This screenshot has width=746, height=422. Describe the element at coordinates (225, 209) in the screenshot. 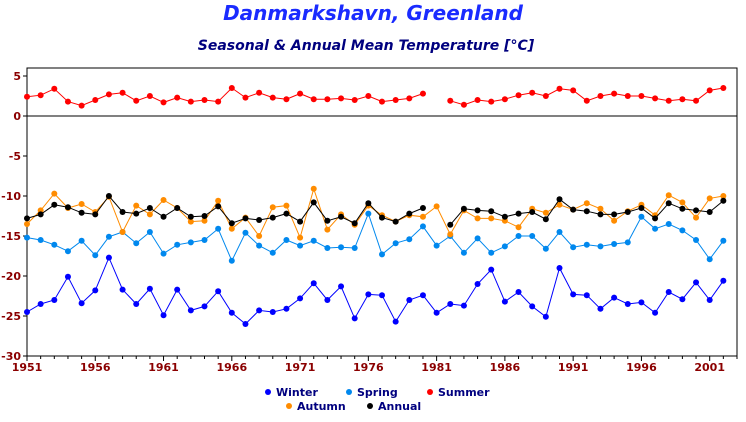

I see `series-line-annual` at that location.